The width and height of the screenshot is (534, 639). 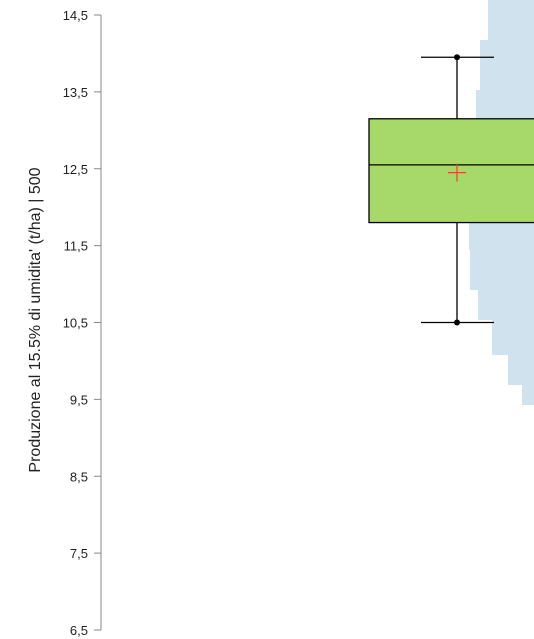 I want to click on y-tick-label: 9,5, so click(x=79, y=399).